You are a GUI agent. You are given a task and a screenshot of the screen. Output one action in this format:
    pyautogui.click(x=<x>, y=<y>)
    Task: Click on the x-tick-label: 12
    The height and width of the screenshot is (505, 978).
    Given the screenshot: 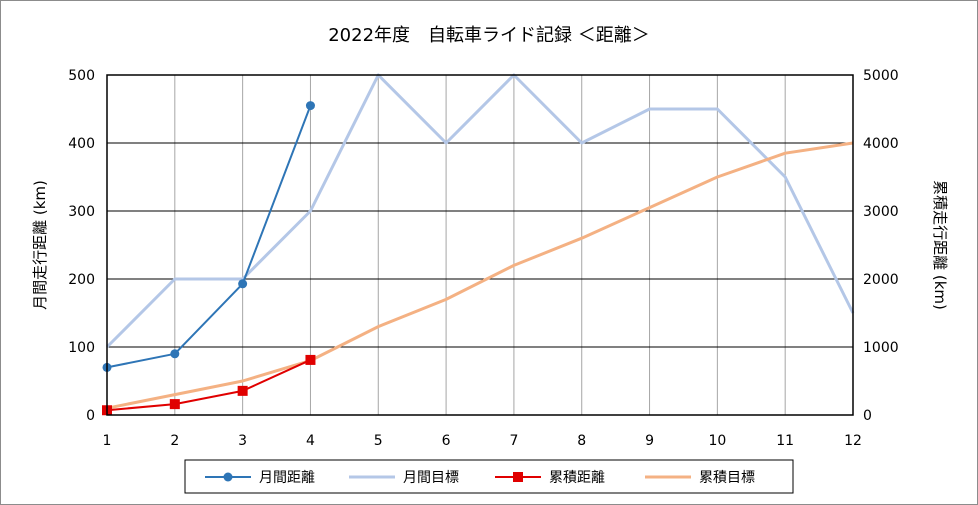 What is the action you would take?
    pyautogui.click(x=853, y=441)
    